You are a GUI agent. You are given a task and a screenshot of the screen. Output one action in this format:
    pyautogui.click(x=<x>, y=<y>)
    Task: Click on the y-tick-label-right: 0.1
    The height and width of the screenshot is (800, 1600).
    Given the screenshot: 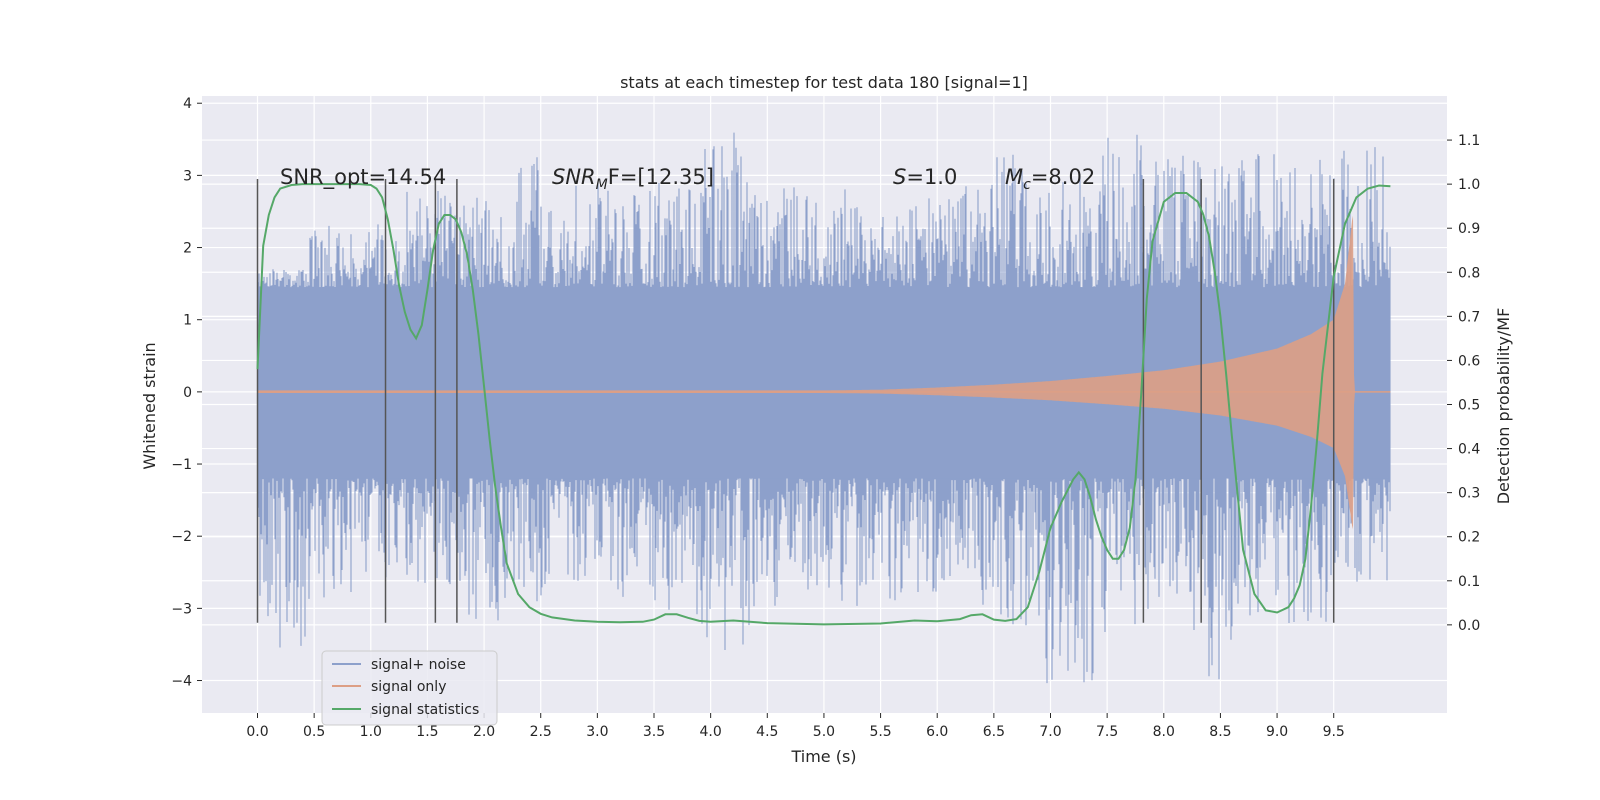 What is the action you would take?
    pyautogui.click(x=1469, y=582)
    